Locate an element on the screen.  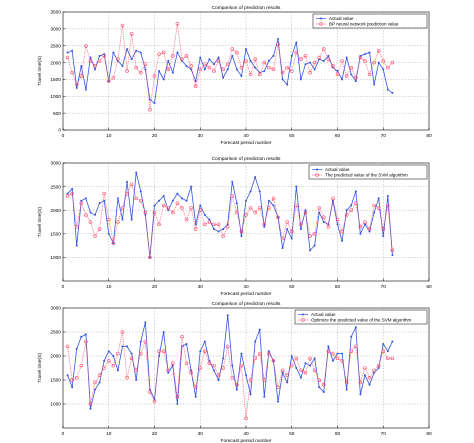
y-tick-label: 2000 is located at coordinates (55, 211).